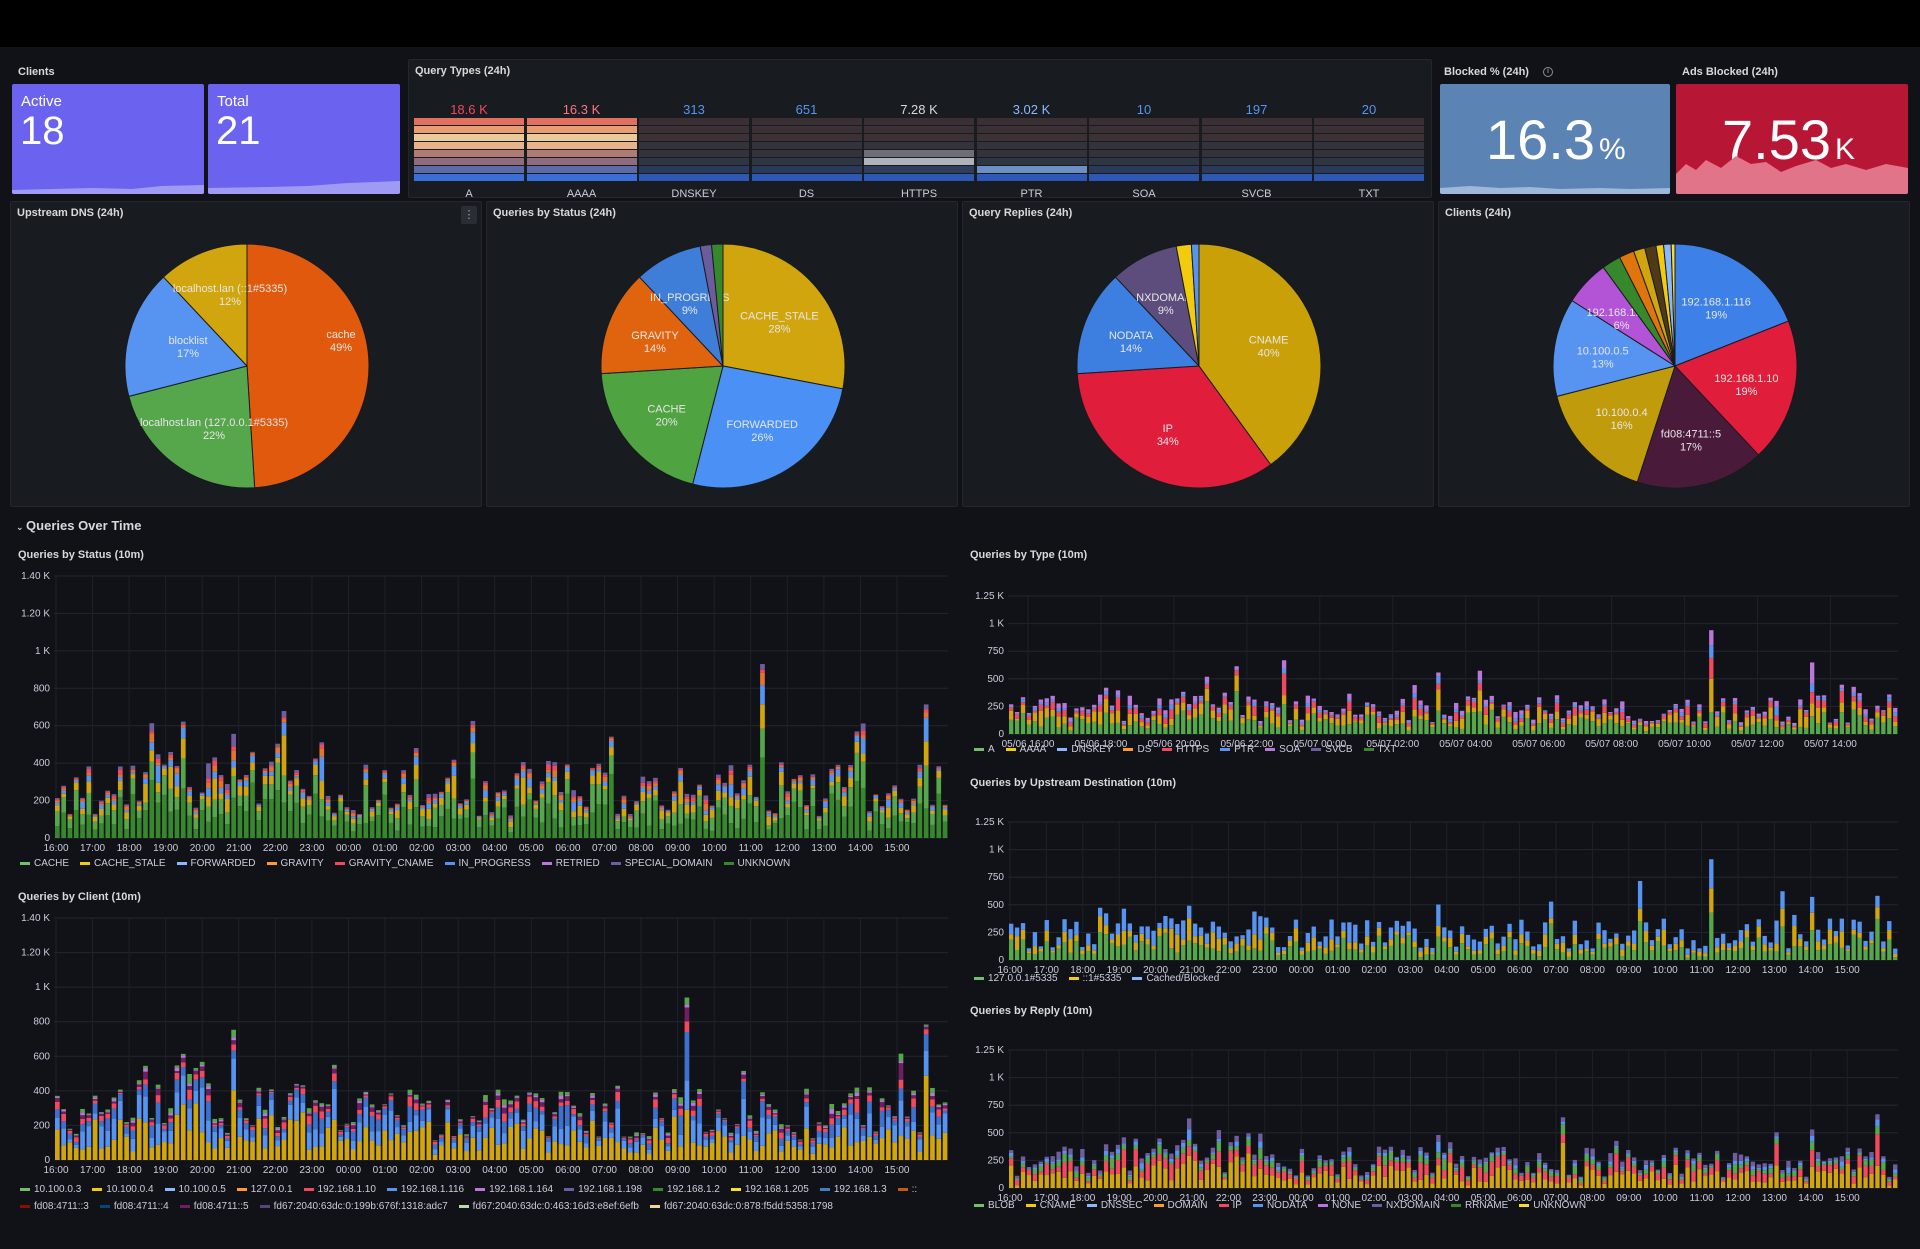  Describe the element at coordinates (769, 1189) in the screenshot. I see `legend-item: 192.168.1.205` at that location.